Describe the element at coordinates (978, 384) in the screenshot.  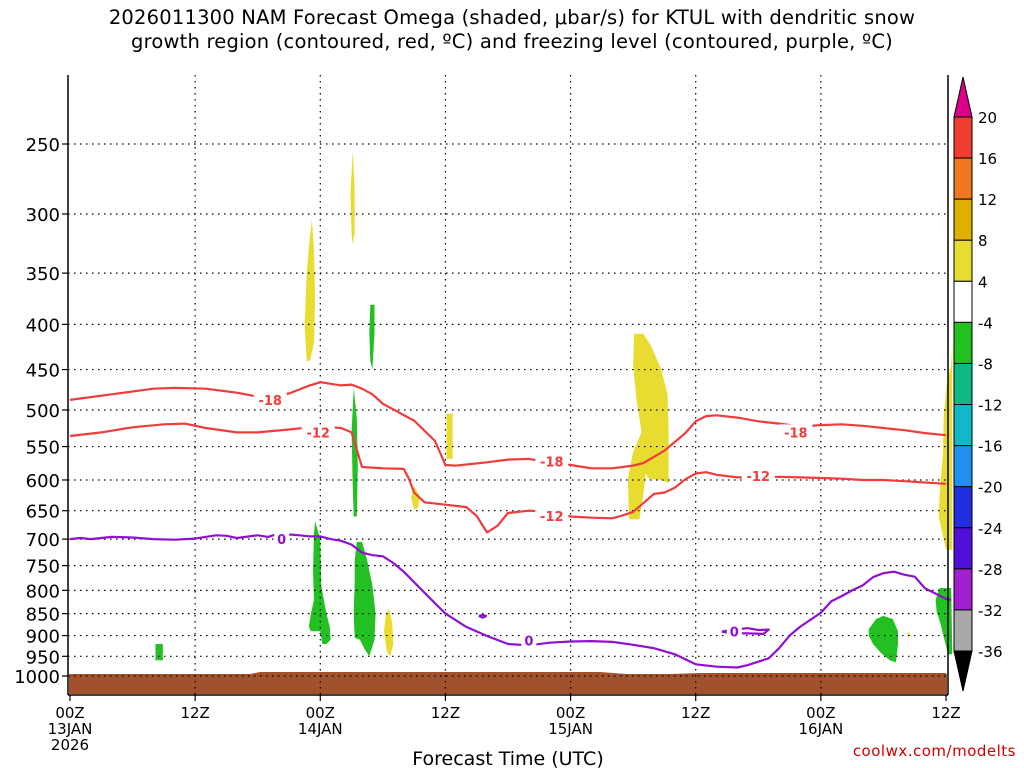
I see `colorbar-legend: 20 16 12 8 4 -4 -8 -12 -16 -20 -24 -28 -32 -36` at that location.